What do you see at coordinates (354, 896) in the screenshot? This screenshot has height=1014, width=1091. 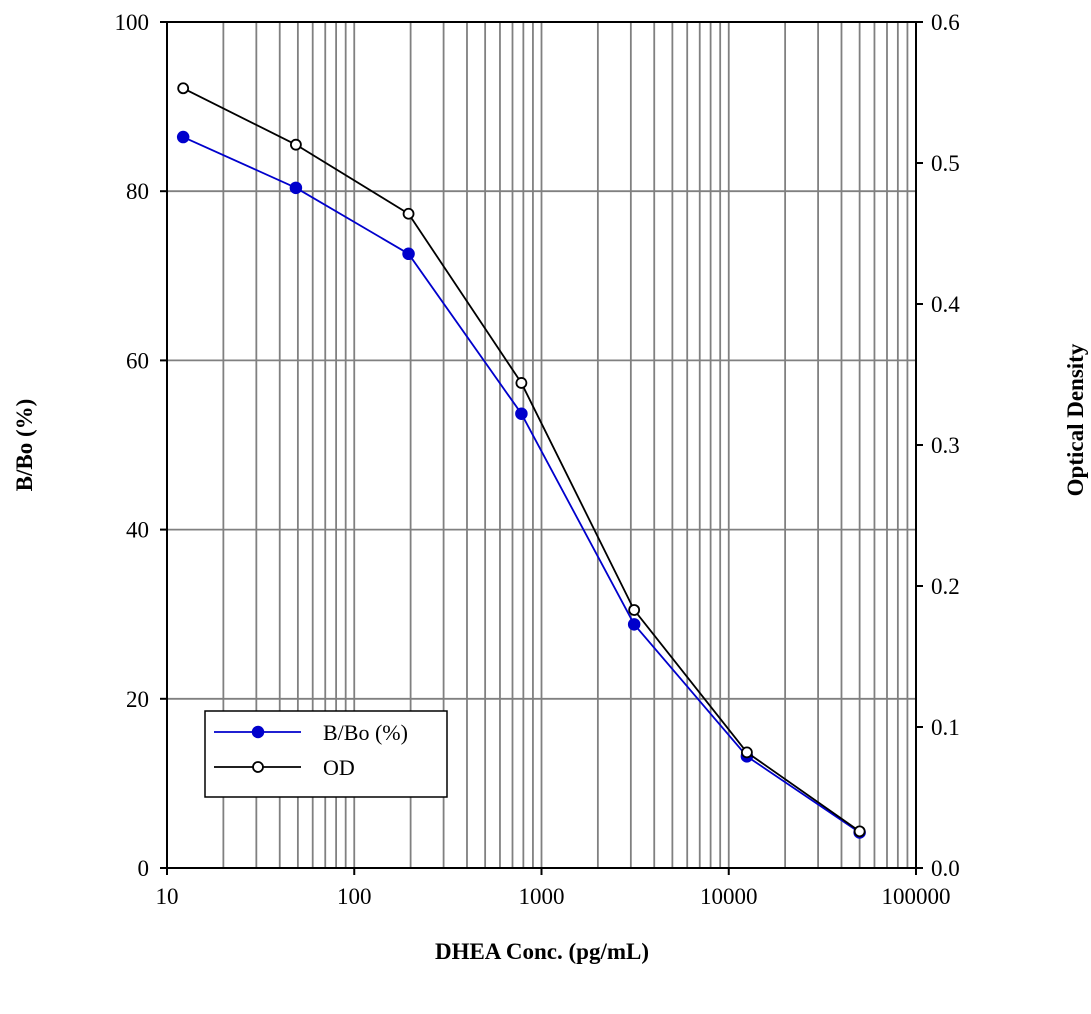 I see `x-tick-label: 100` at bounding box center [354, 896].